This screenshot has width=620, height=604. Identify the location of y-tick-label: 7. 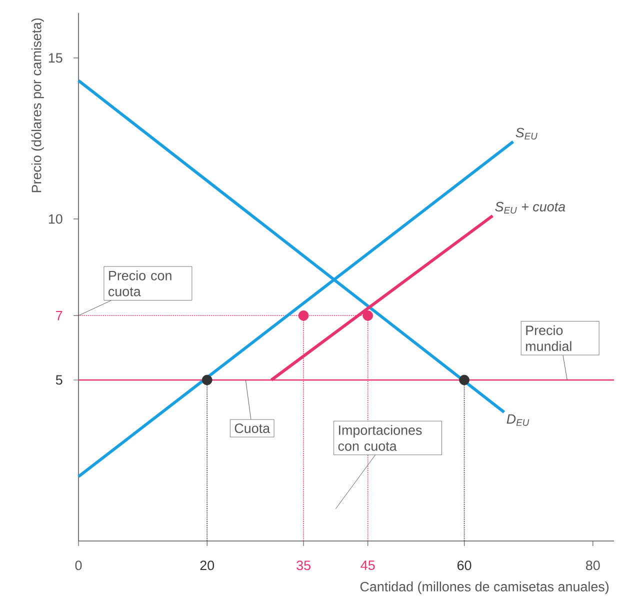
(59, 315).